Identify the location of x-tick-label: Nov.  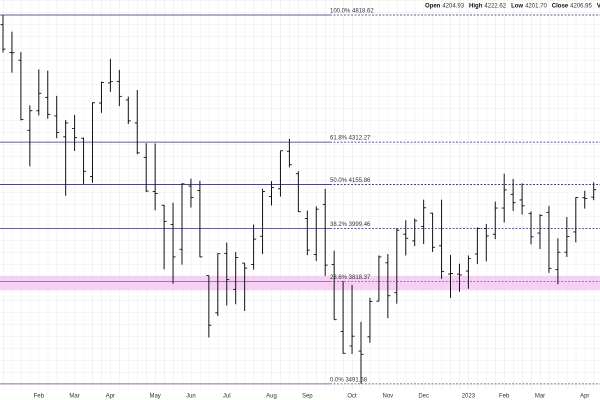
(388, 397).